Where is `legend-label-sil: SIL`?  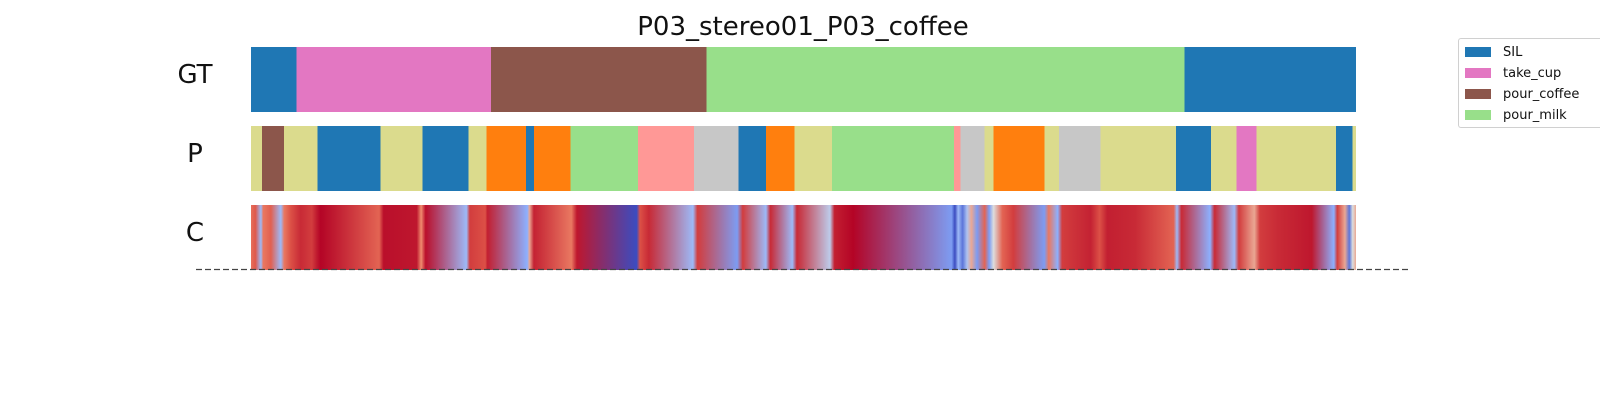
legend-label-sil: SIL is located at coordinates (1513, 52).